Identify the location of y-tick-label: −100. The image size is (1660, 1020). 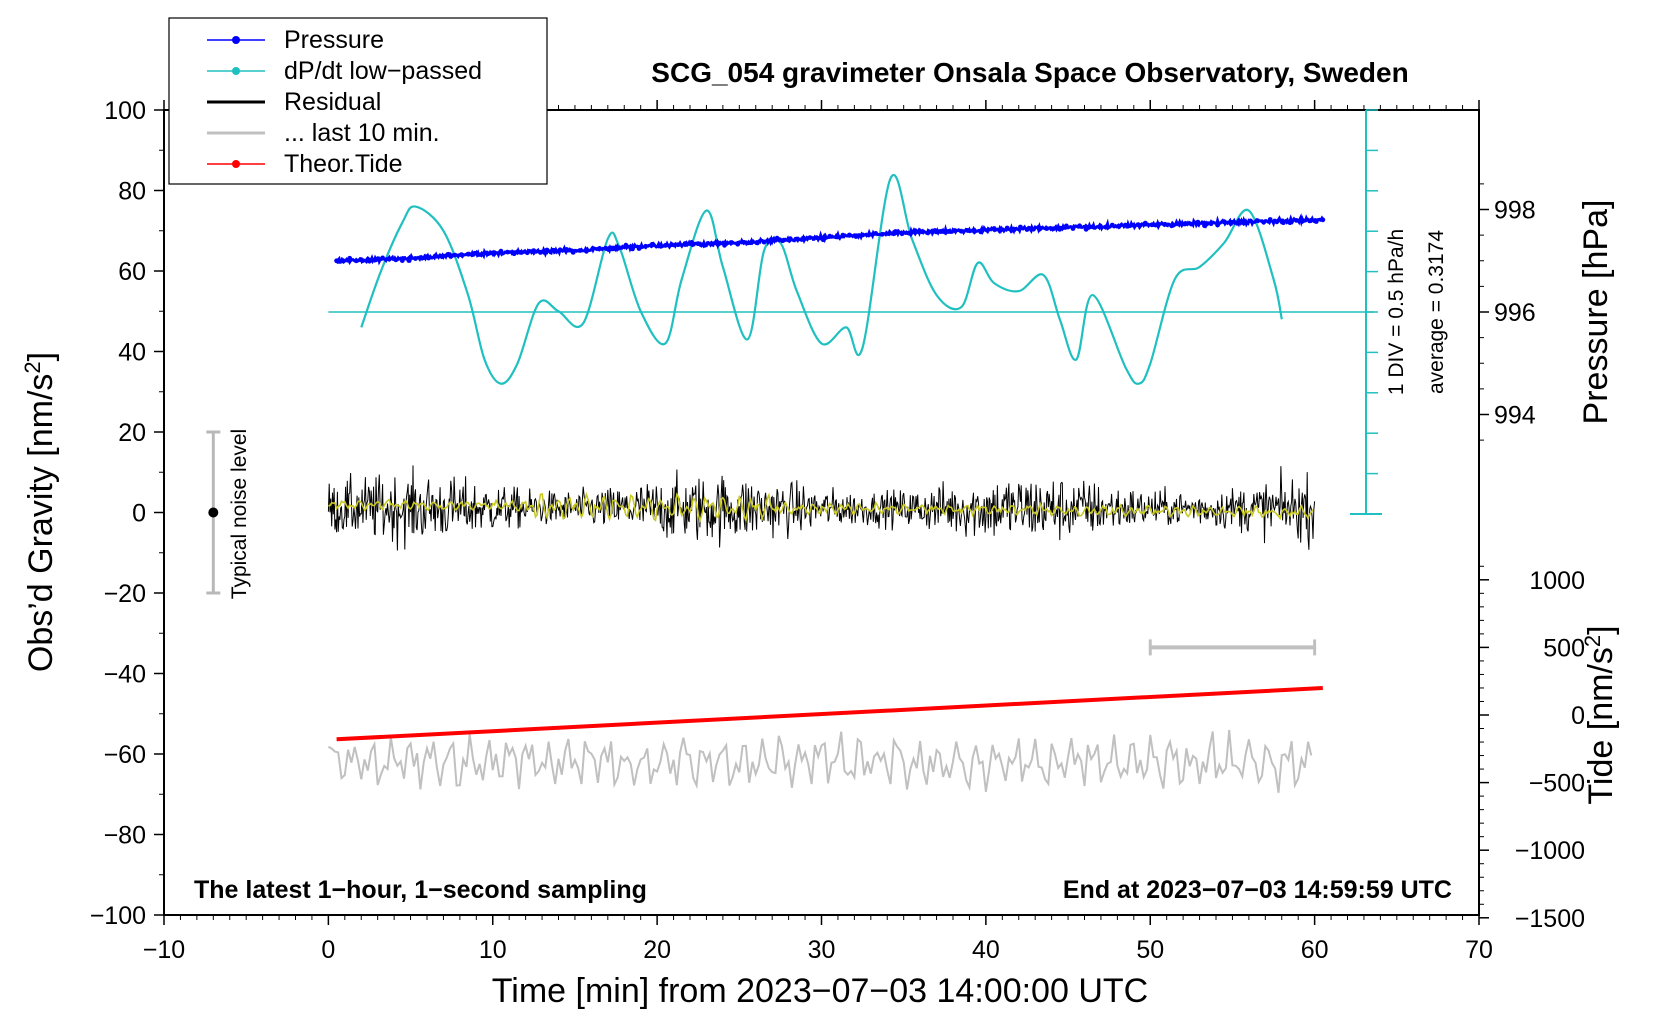
(118, 916).